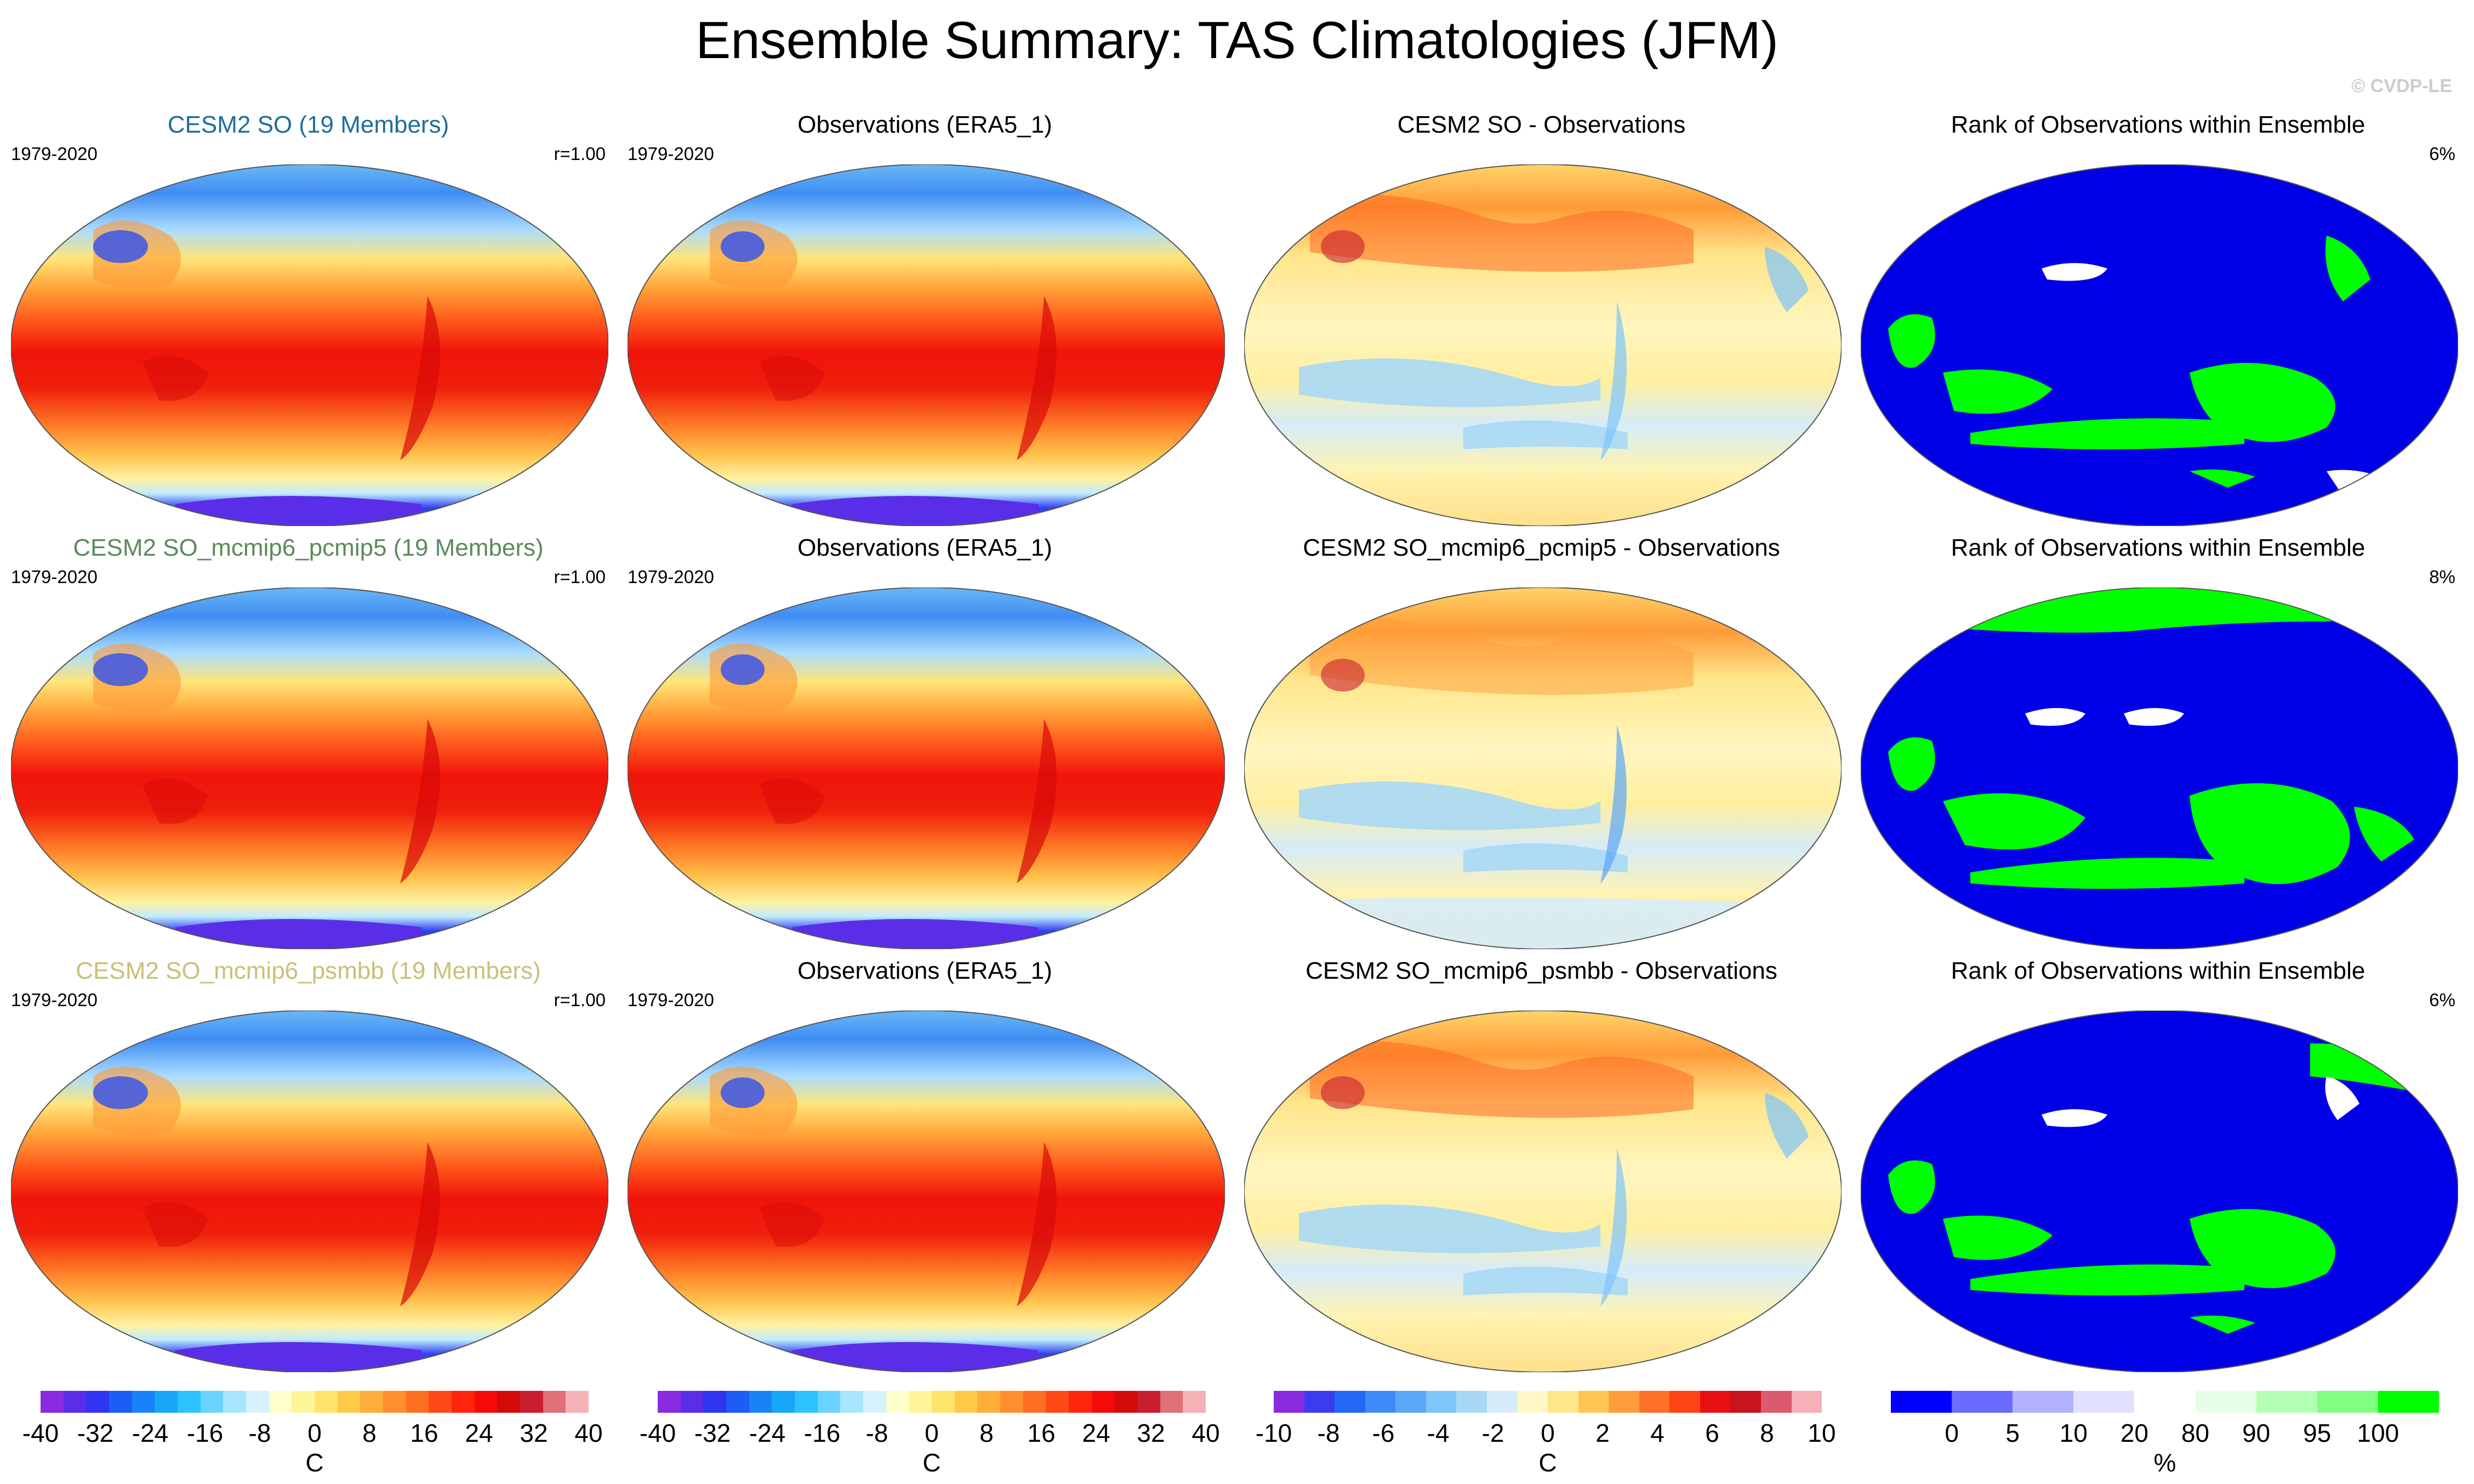 This screenshot has width=2474, height=1484. Describe the element at coordinates (309, 1191) in the screenshot. I see `temp-map-model-row3` at that location.